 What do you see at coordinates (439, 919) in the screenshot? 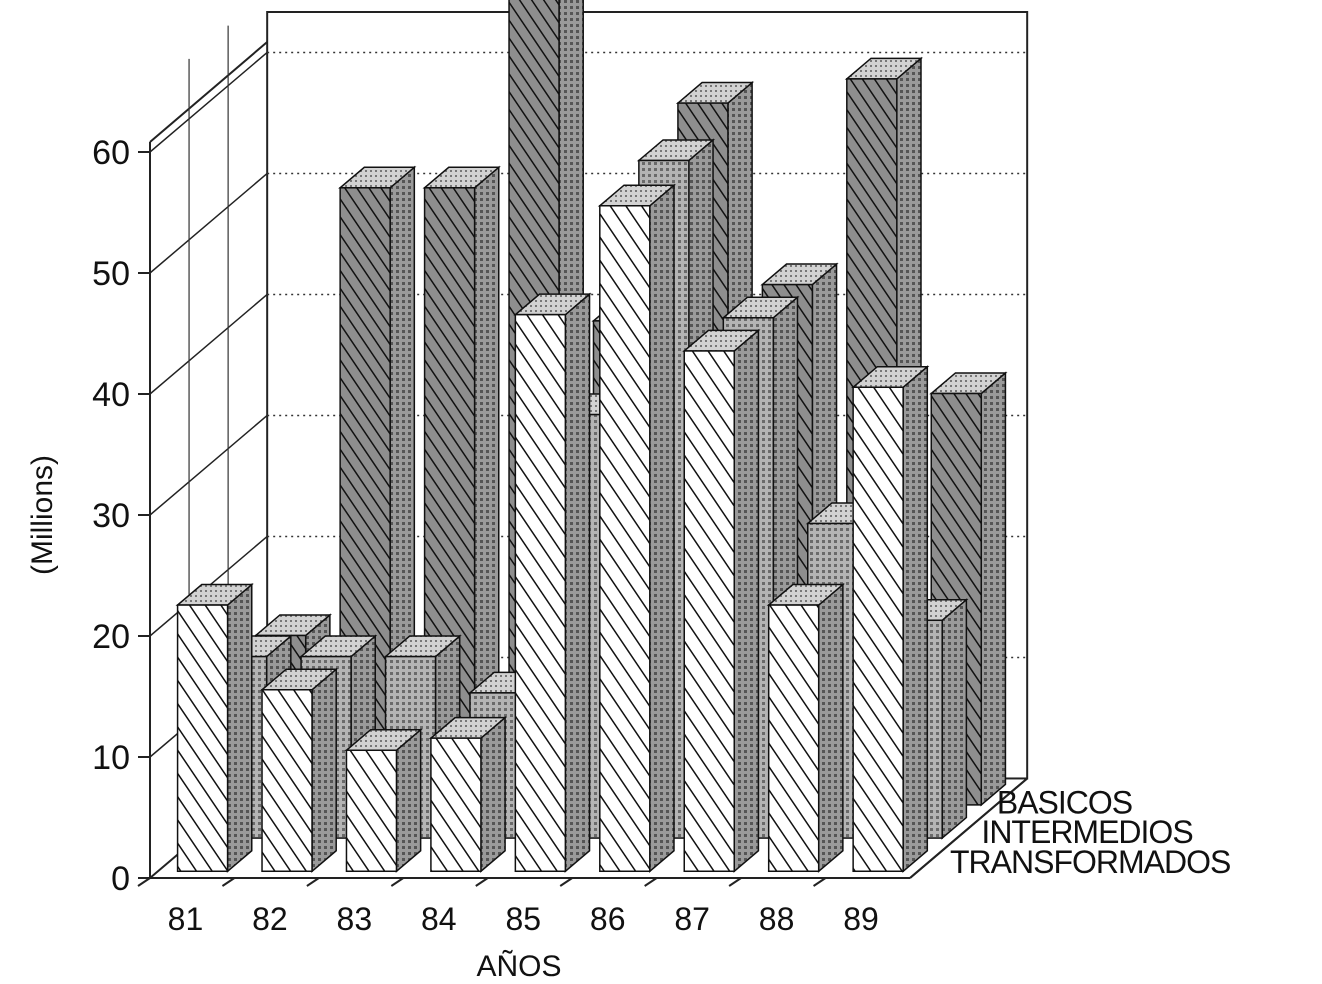
I see `x-tick-label: 84` at bounding box center [439, 919].